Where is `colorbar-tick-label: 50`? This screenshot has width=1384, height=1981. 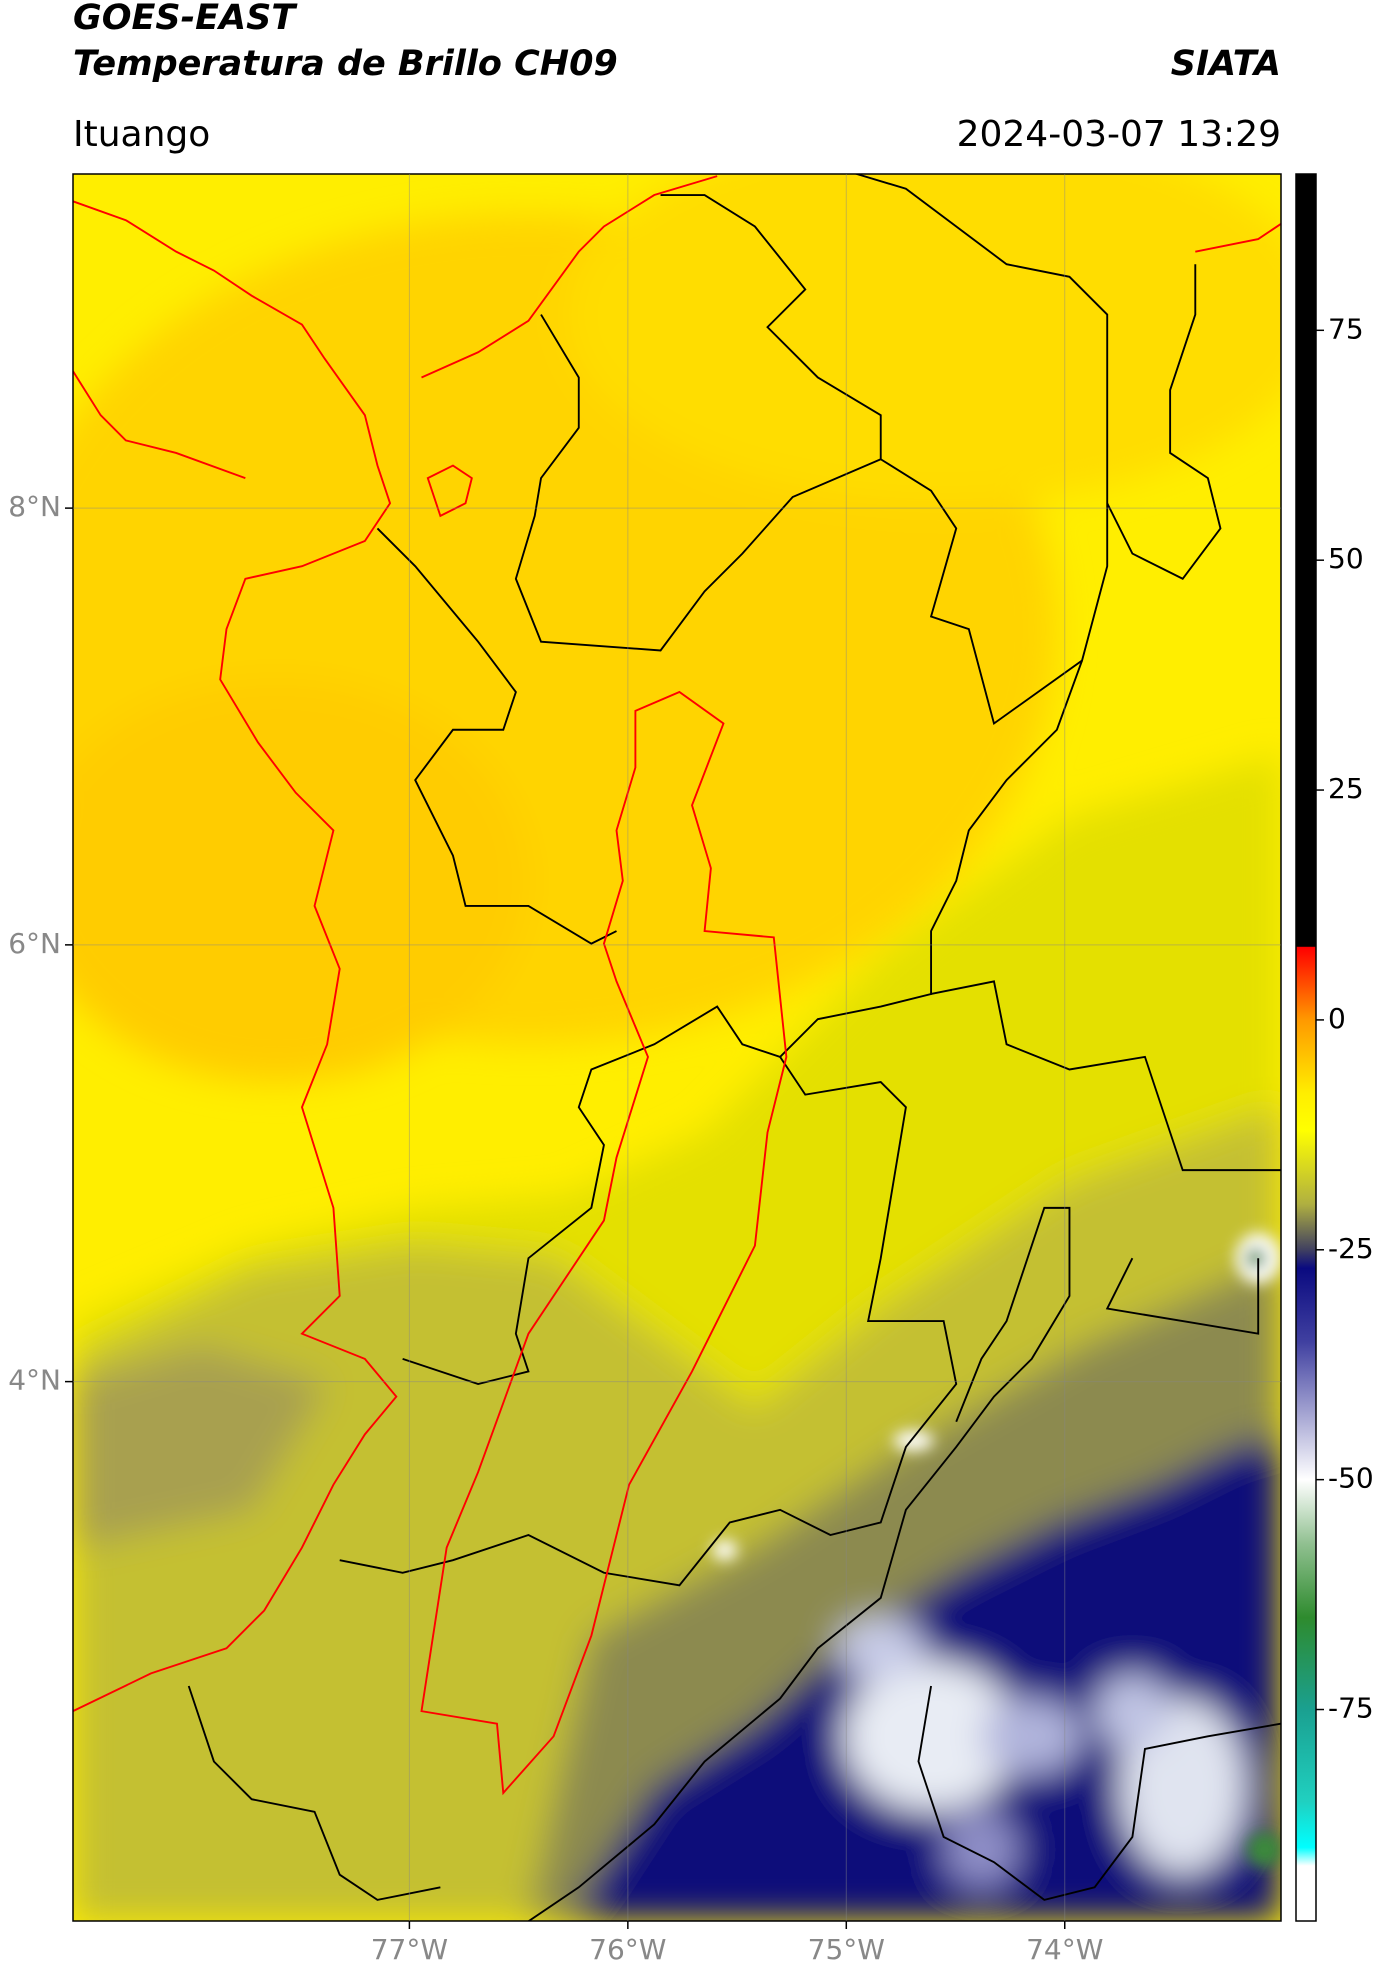 colorbar-tick-label: 50 is located at coordinates (1346, 558).